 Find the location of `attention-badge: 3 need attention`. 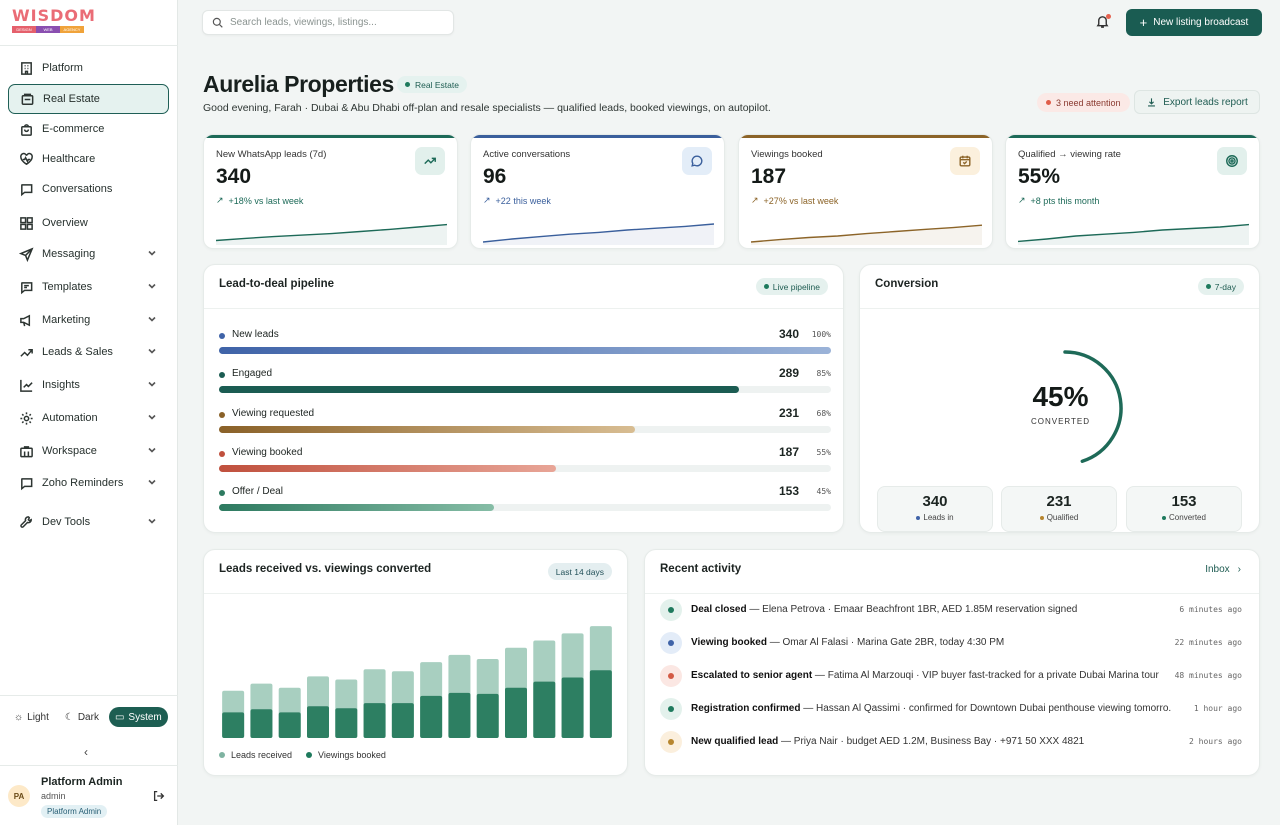

attention-badge: 3 need attention is located at coordinates (1083, 102).